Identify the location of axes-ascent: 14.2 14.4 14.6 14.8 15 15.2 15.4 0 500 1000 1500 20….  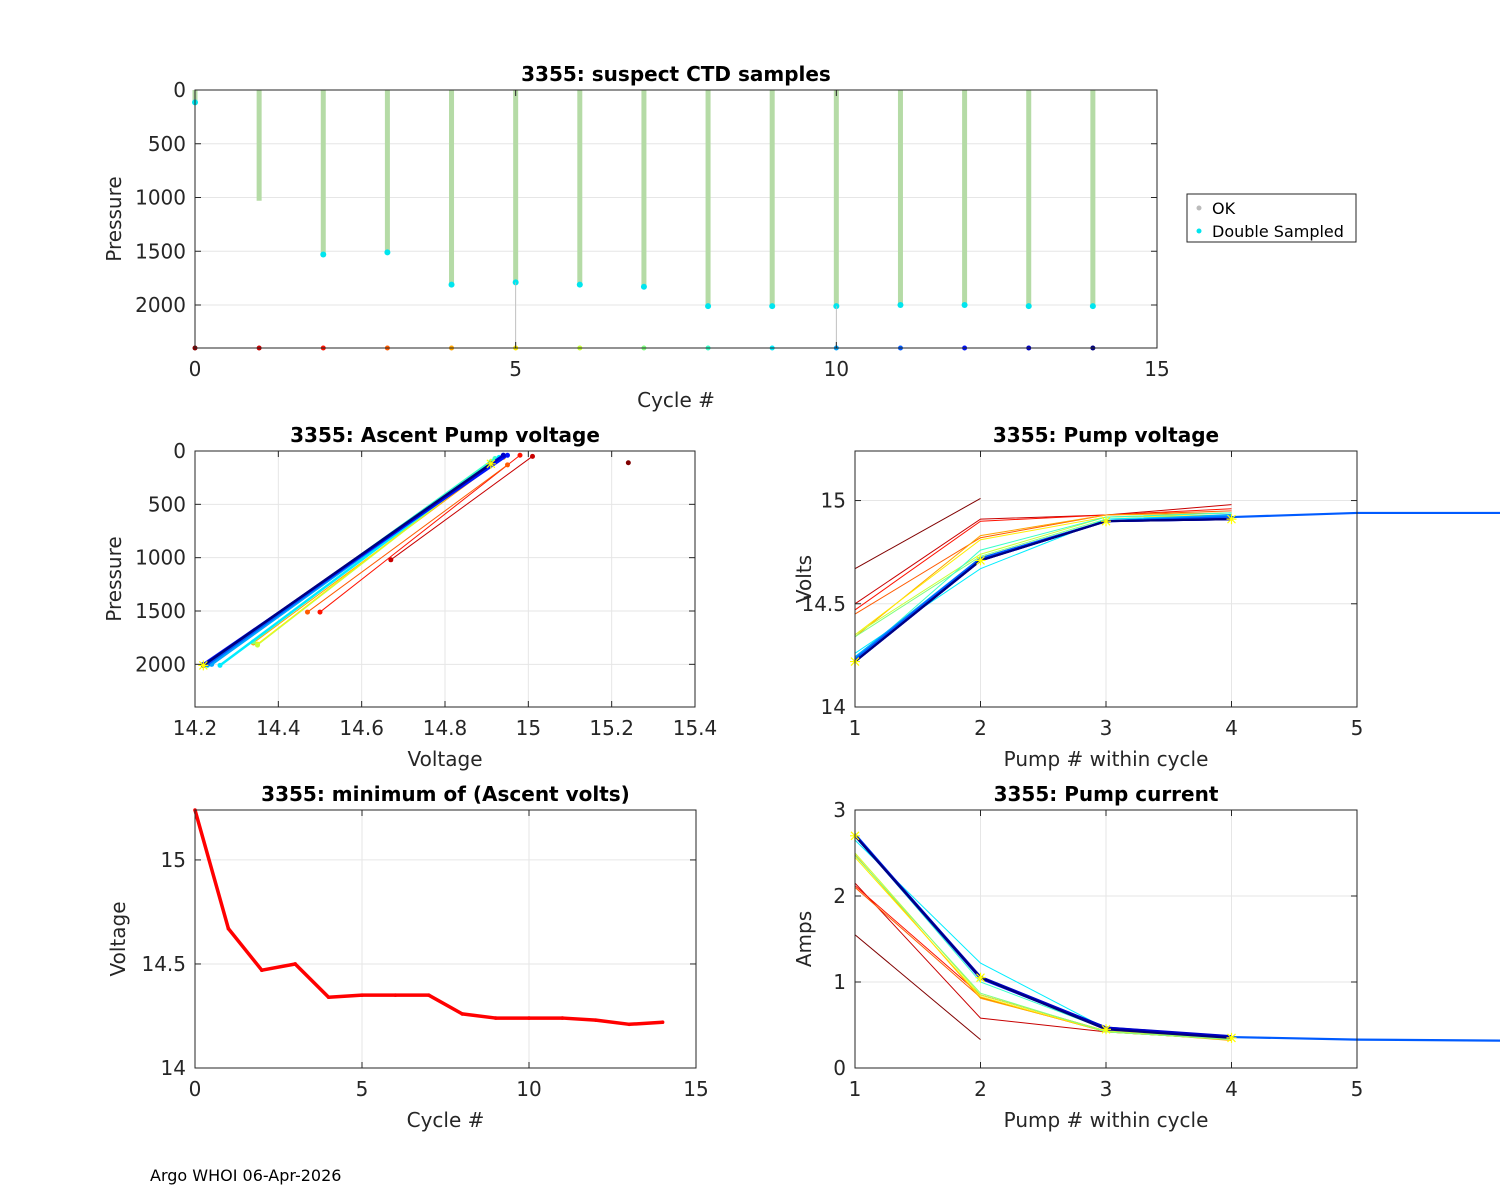
(409, 597).